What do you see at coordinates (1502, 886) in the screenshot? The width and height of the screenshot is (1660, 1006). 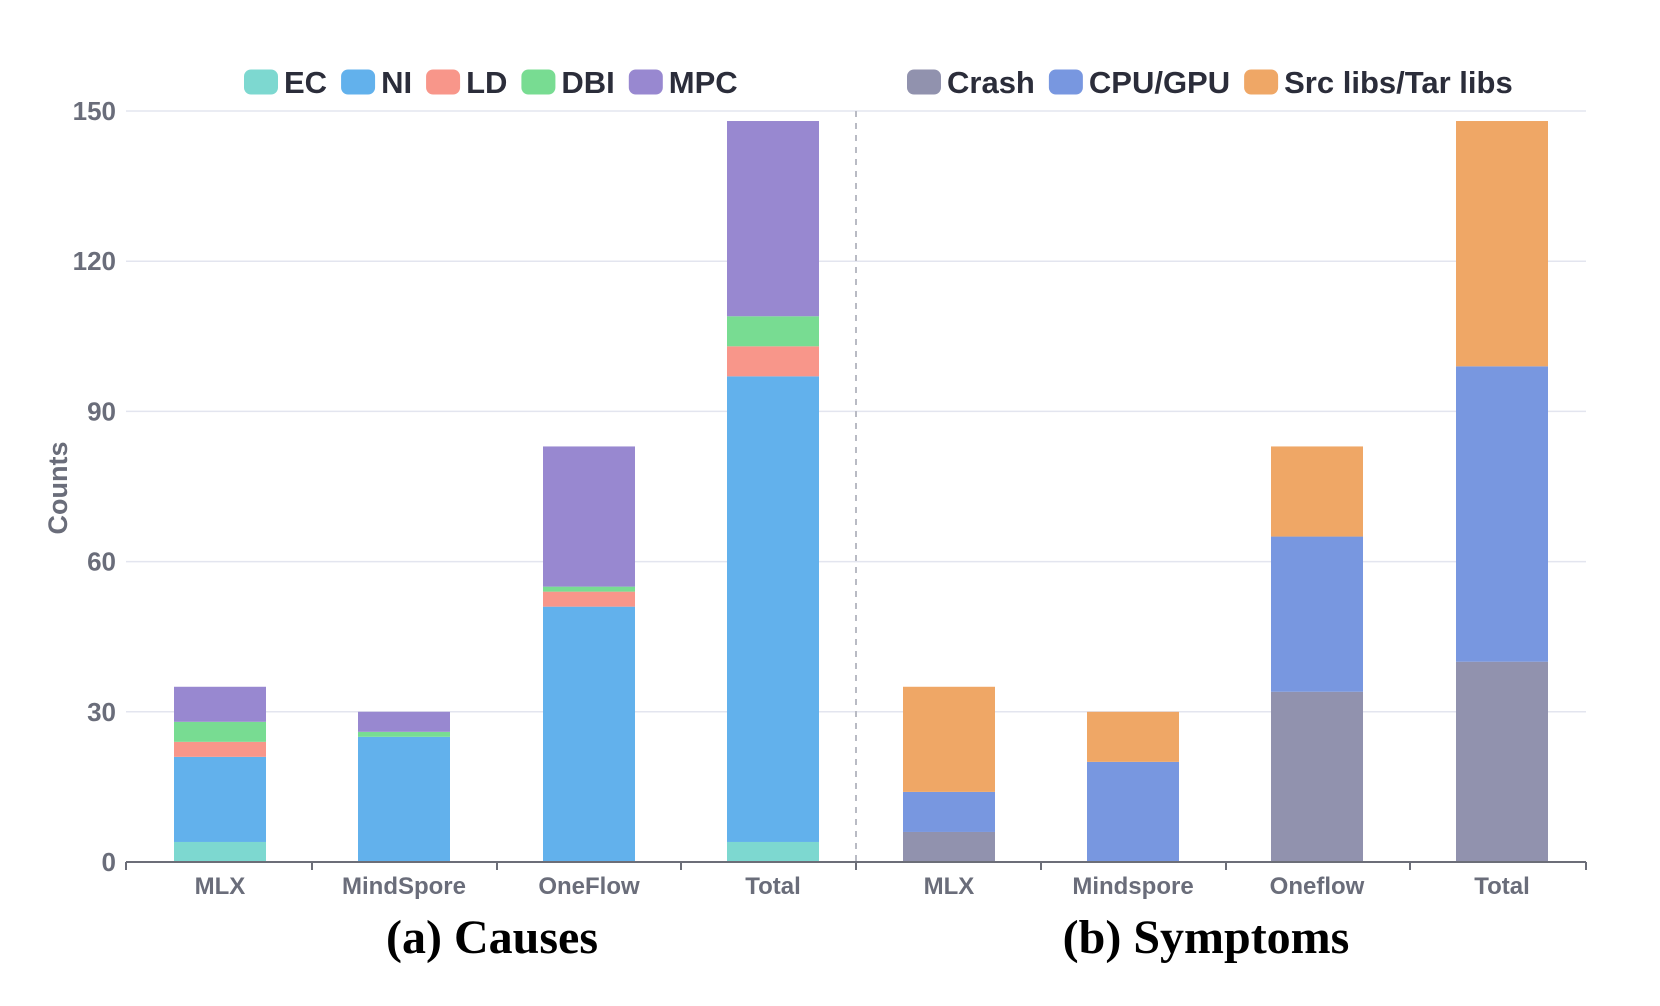 I see `x-category-label-total-panel-2: Total` at bounding box center [1502, 886].